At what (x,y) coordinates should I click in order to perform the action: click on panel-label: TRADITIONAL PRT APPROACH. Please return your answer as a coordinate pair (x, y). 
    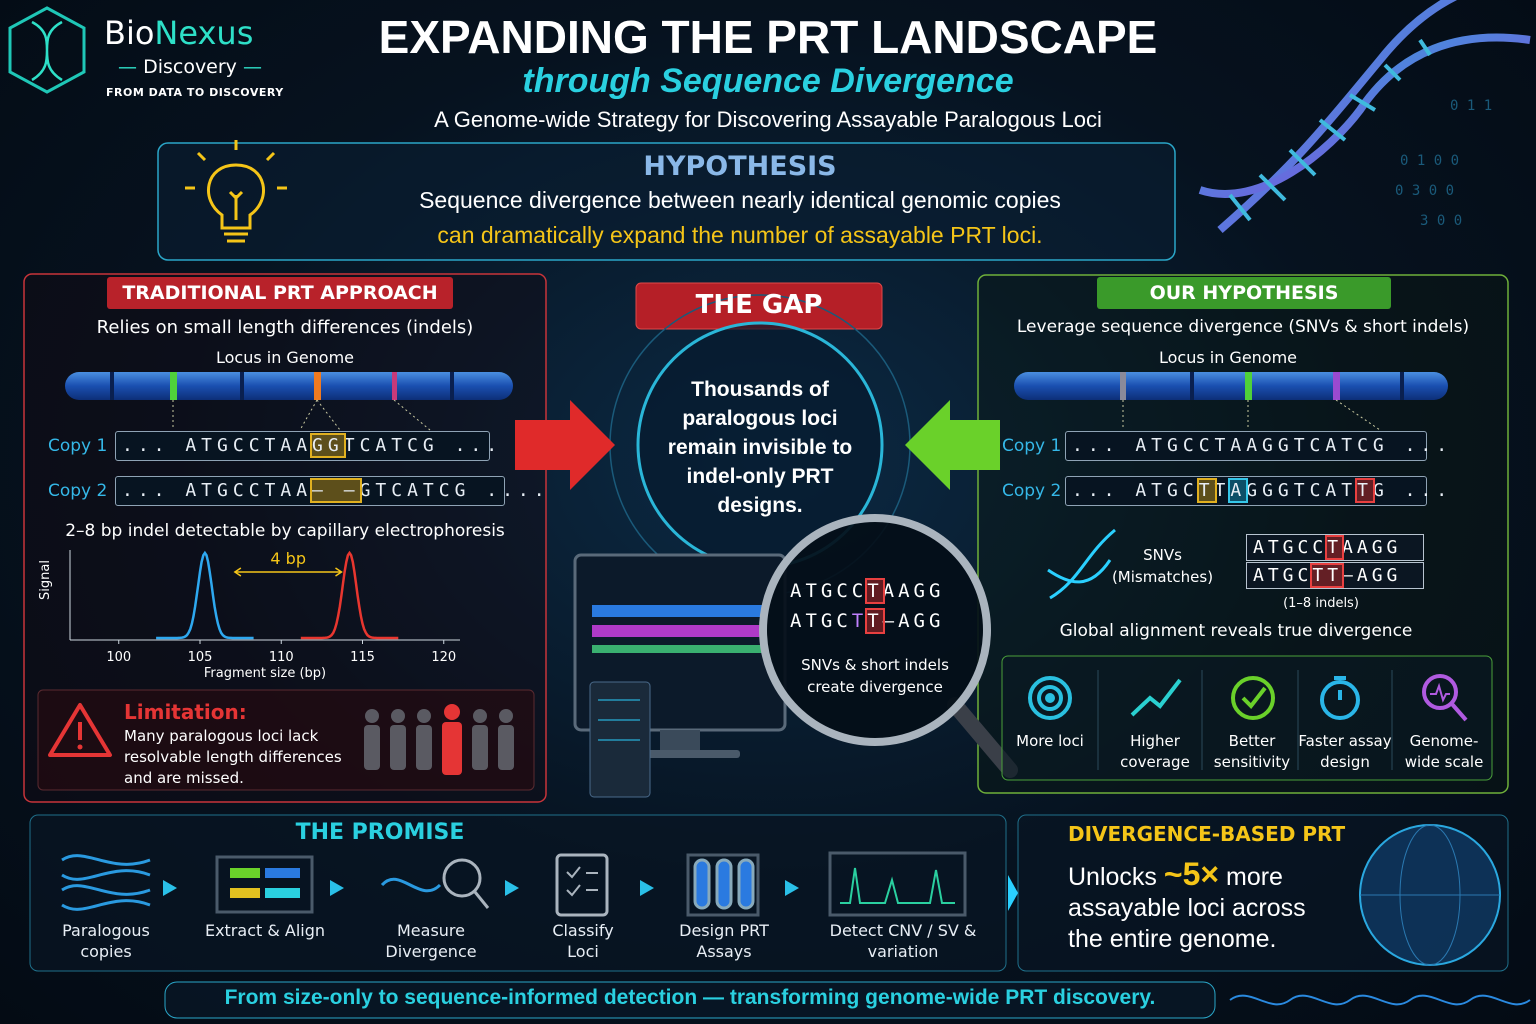
    Looking at the image, I should click on (280, 293).